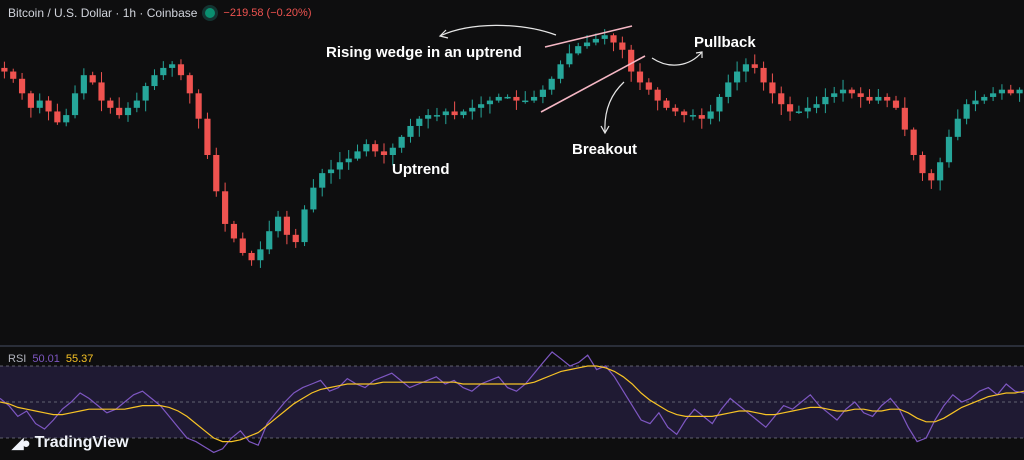  I want to click on wedge-lower-line, so click(593, 84).